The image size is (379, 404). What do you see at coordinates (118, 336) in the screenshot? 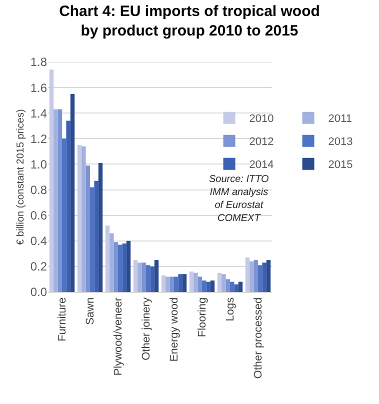
I see `x-tick-label: Plywood/veneer` at bounding box center [118, 336].